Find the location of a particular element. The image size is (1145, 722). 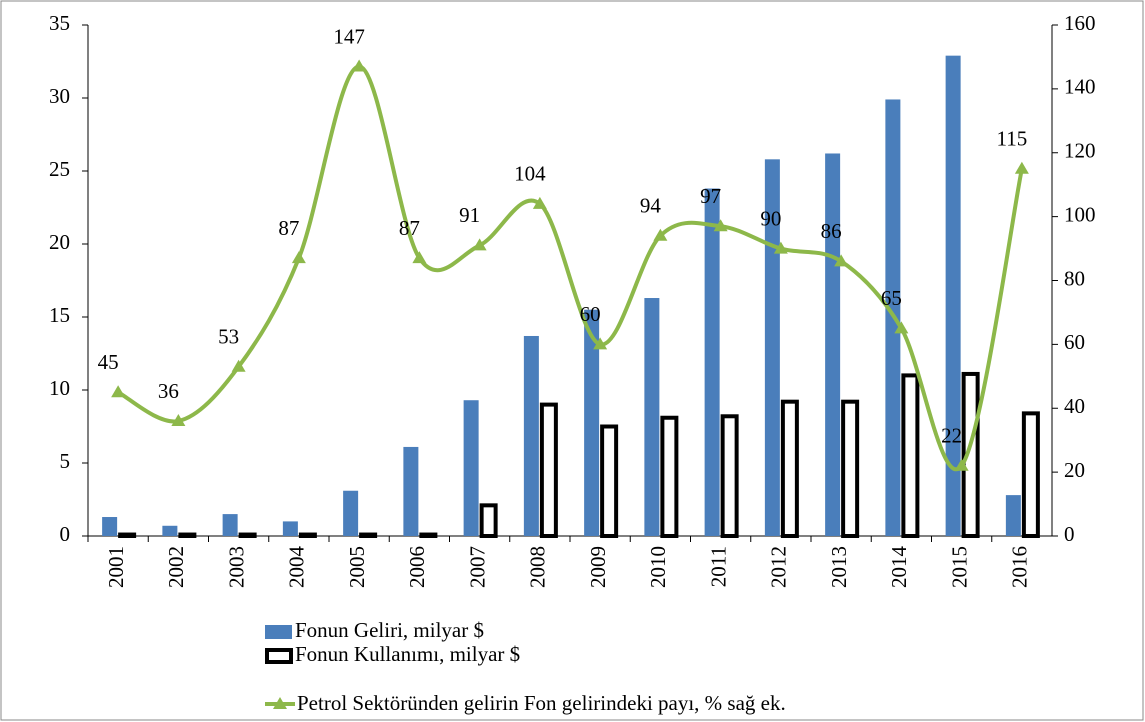

y2-tick-label: 20 is located at coordinates (1074, 470).